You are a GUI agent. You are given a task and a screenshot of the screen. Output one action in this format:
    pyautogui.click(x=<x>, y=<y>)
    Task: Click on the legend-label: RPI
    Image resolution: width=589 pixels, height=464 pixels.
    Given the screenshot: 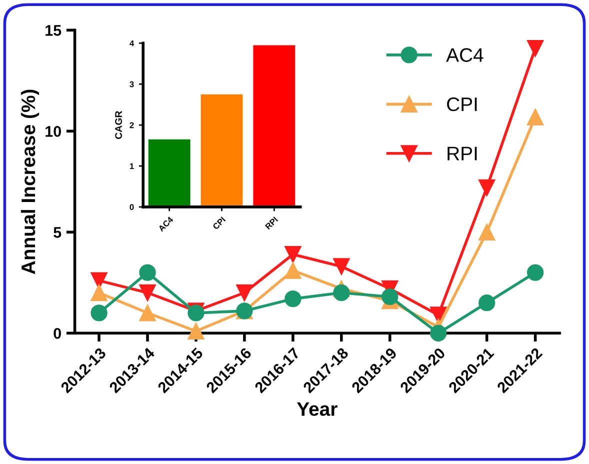 What is the action you would take?
    pyautogui.click(x=462, y=153)
    